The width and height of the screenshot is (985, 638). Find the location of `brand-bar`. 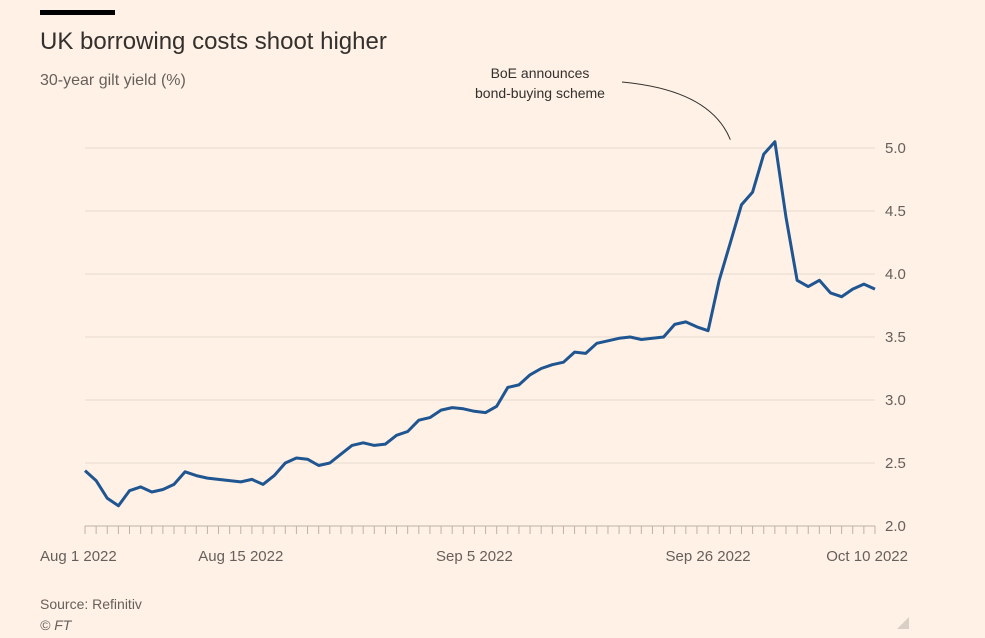

brand-bar is located at coordinates (77, 12).